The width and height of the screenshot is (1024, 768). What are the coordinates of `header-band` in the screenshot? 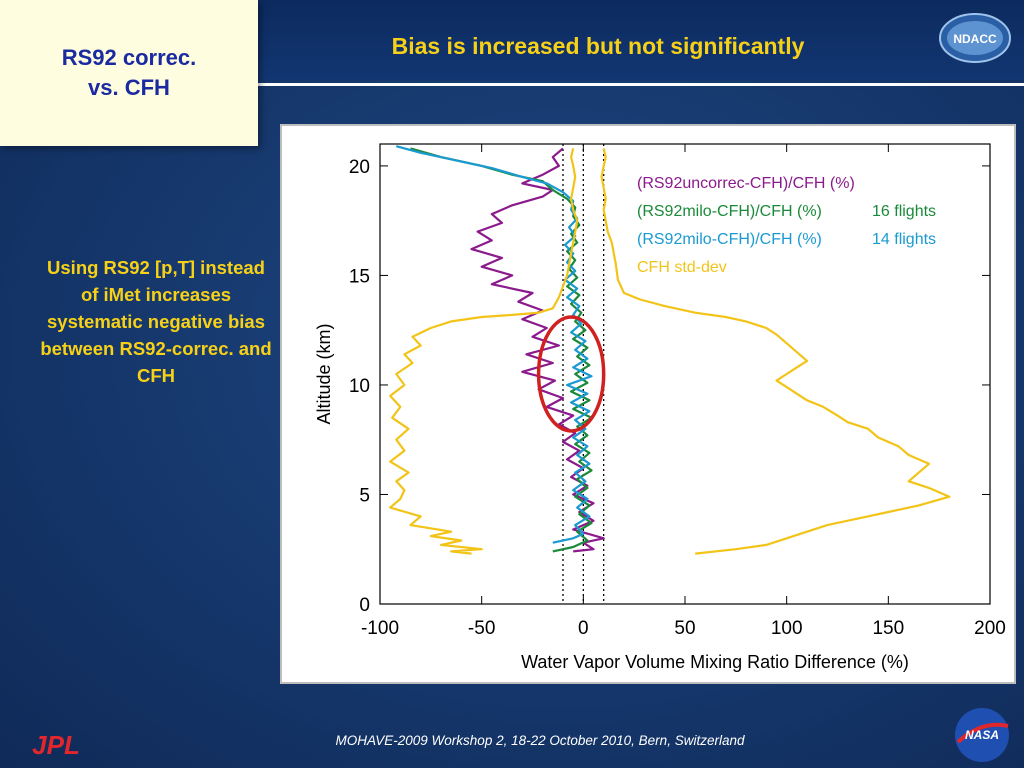 It's located at (641, 40).